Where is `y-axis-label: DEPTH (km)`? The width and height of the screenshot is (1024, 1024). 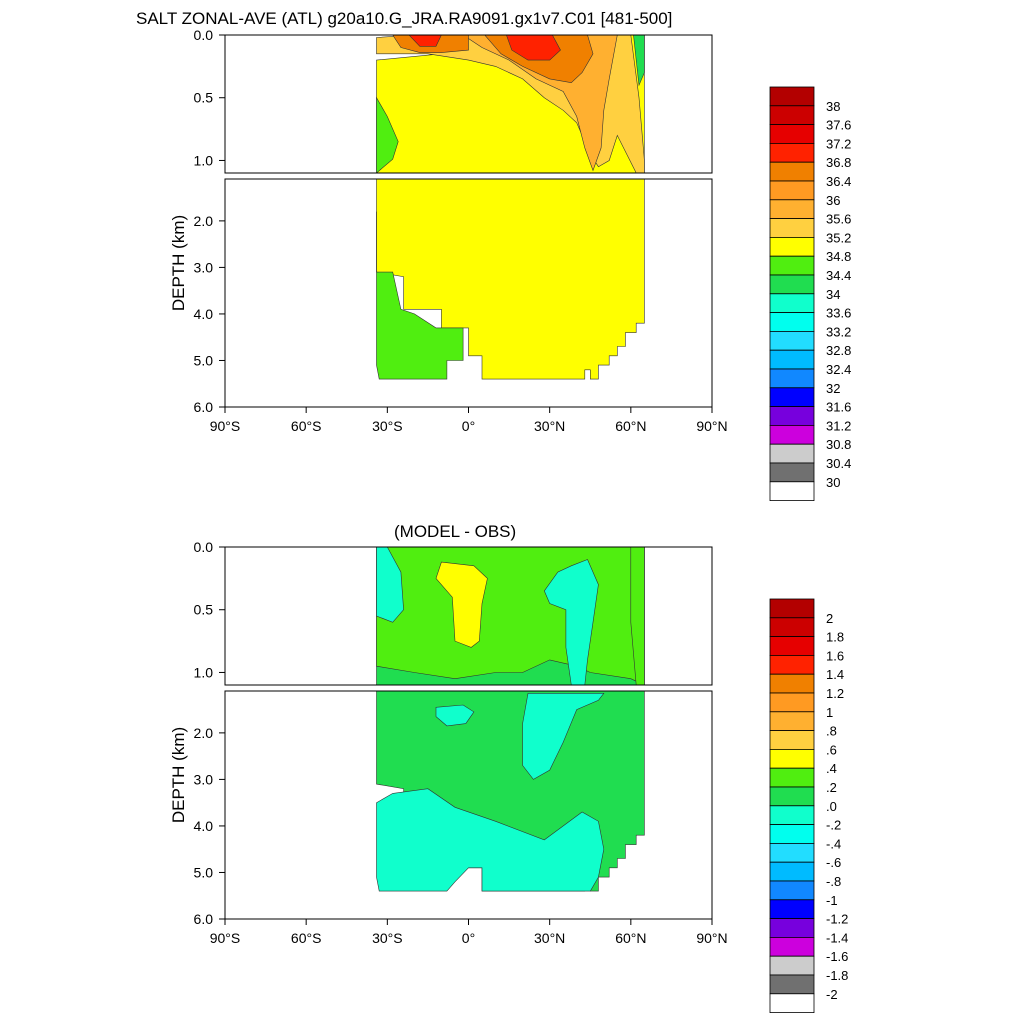 y-axis-label: DEPTH (km) is located at coordinates (178, 263).